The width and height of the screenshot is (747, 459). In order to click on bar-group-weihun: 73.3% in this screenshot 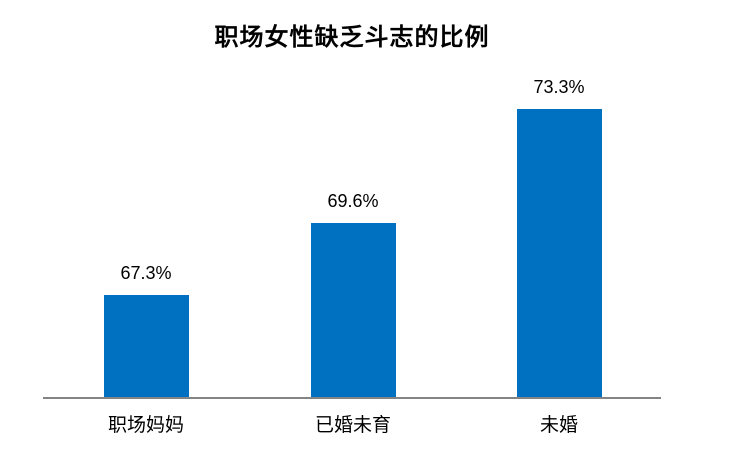, I will do `click(559, 236)`.